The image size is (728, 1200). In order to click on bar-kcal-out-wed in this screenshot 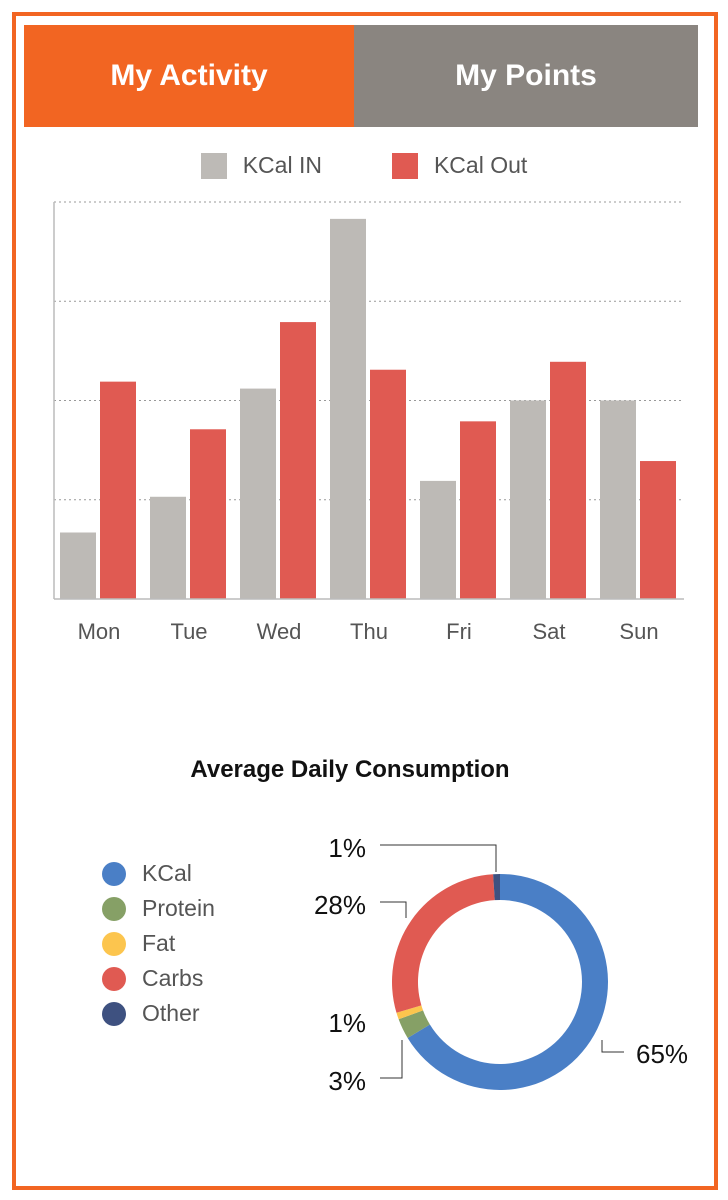, I will do `click(298, 460)`.